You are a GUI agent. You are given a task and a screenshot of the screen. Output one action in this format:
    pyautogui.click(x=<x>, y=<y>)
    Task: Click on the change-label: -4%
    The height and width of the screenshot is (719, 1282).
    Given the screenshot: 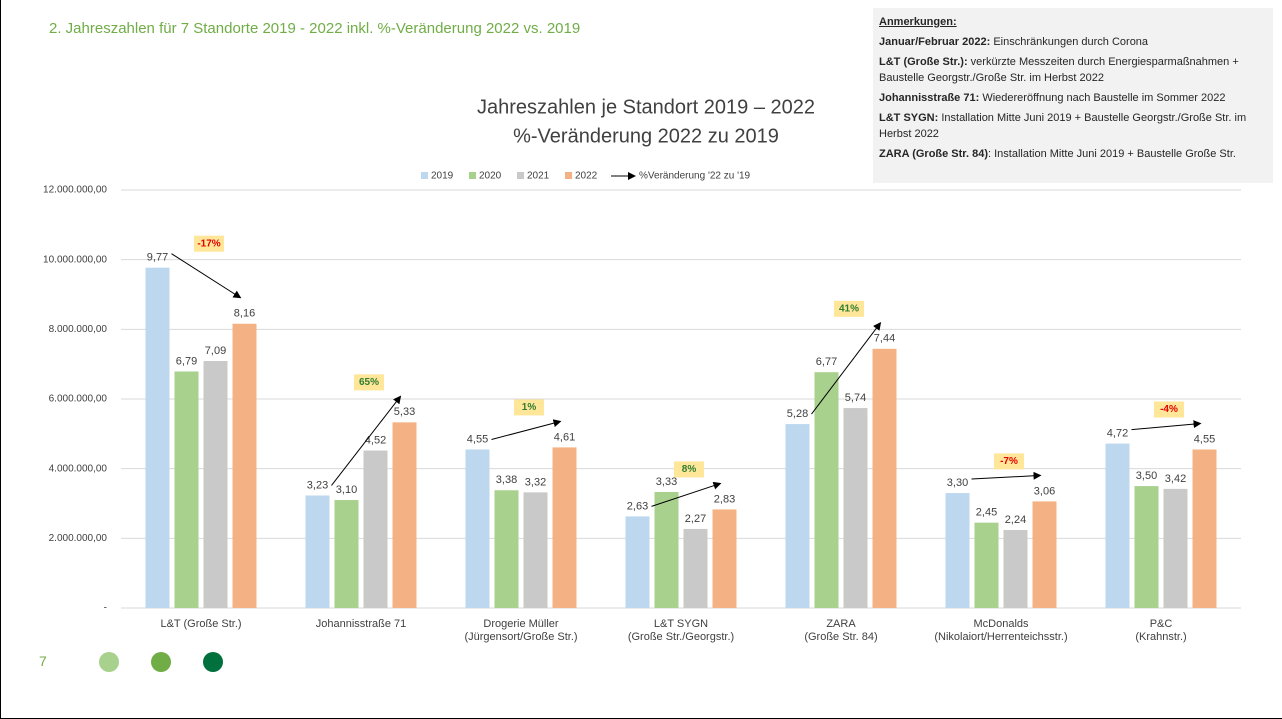 What is the action you would take?
    pyautogui.click(x=1169, y=409)
    